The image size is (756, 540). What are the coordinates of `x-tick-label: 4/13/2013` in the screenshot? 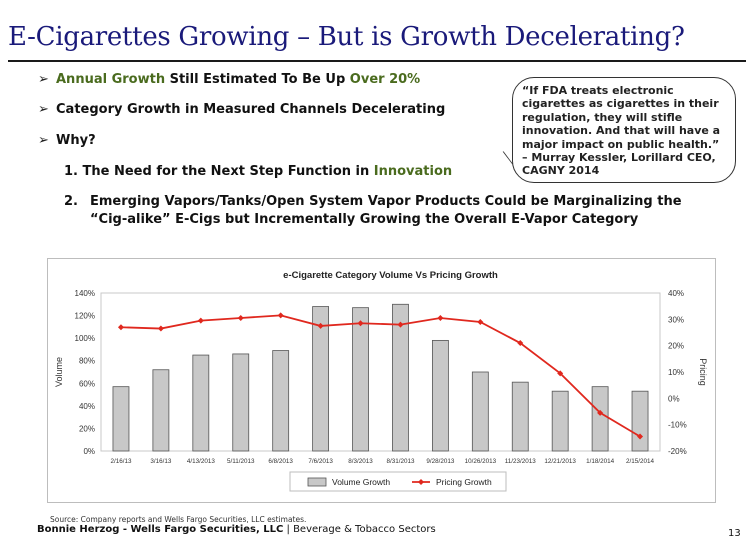 It's located at (201, 461).